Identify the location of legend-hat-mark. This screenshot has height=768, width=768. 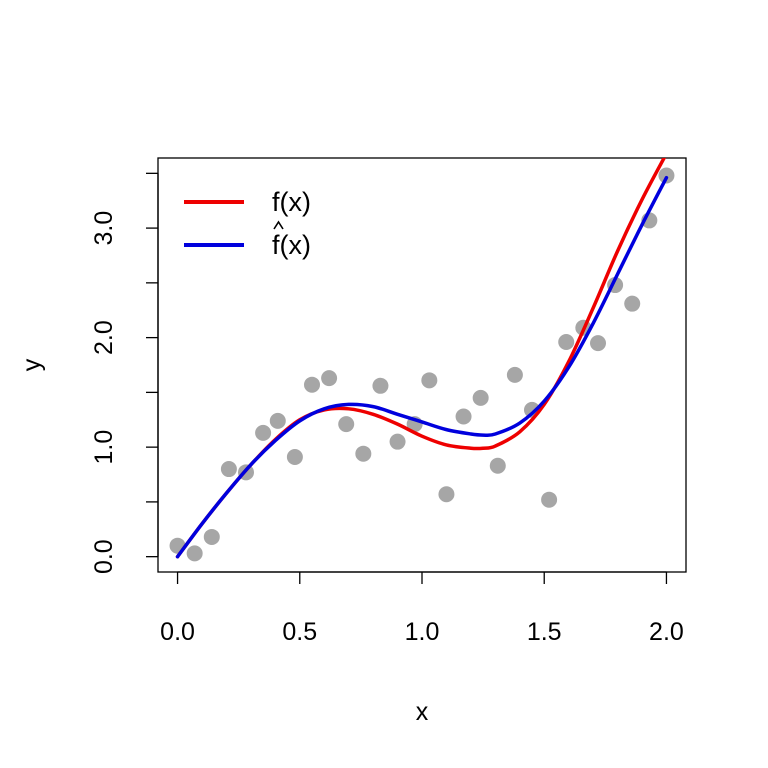
(278, 225).